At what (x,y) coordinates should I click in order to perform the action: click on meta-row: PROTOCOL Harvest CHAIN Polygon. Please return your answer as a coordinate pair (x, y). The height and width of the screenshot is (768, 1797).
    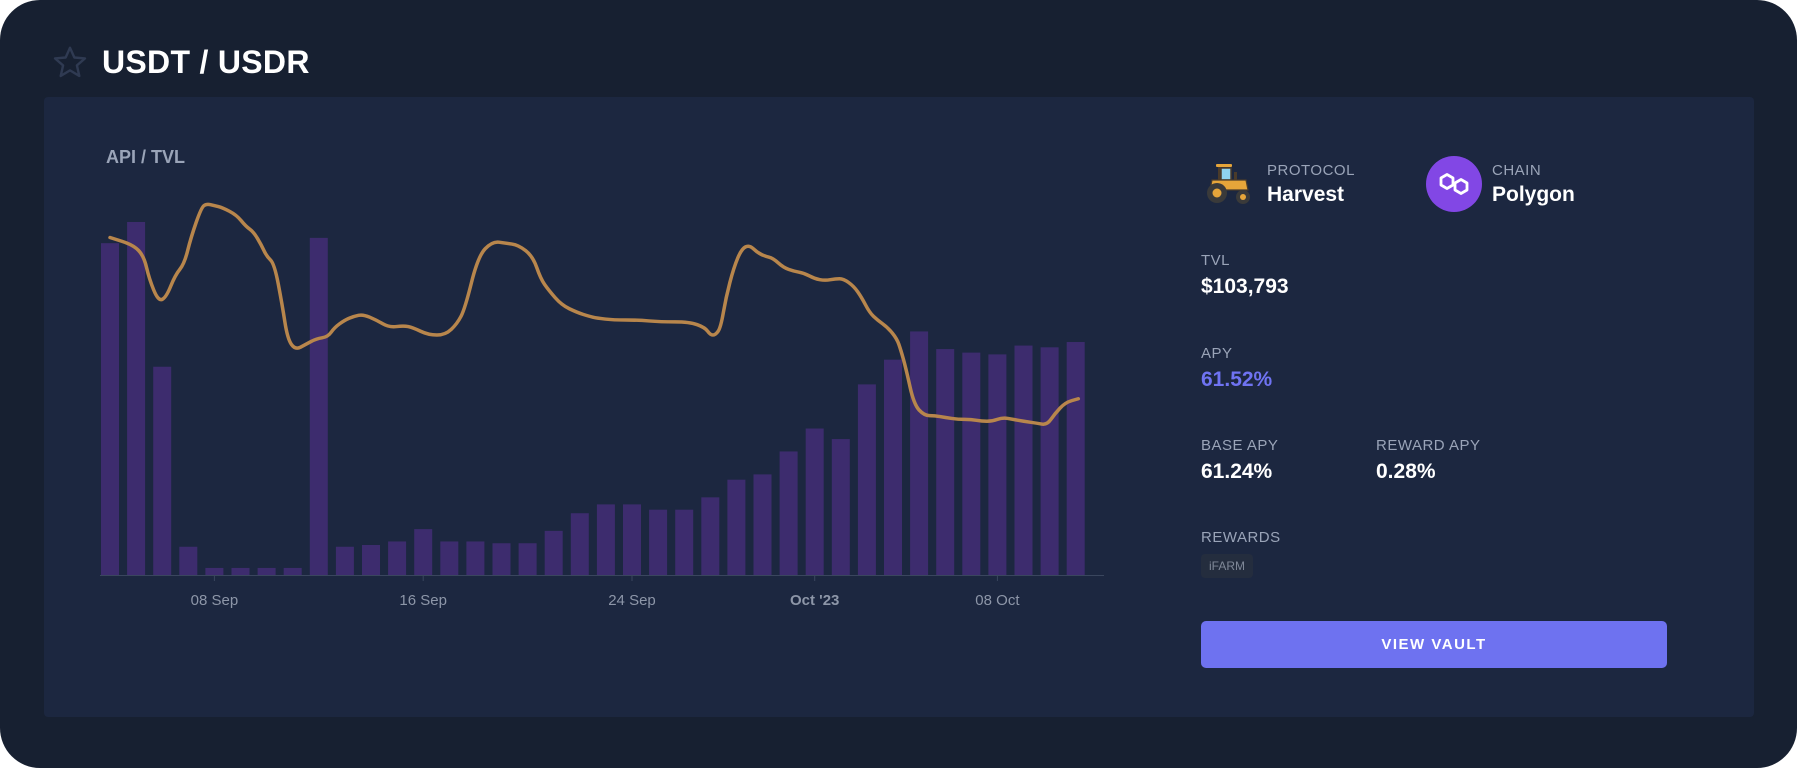
    Looking at the image, I should click on (1388, 184).